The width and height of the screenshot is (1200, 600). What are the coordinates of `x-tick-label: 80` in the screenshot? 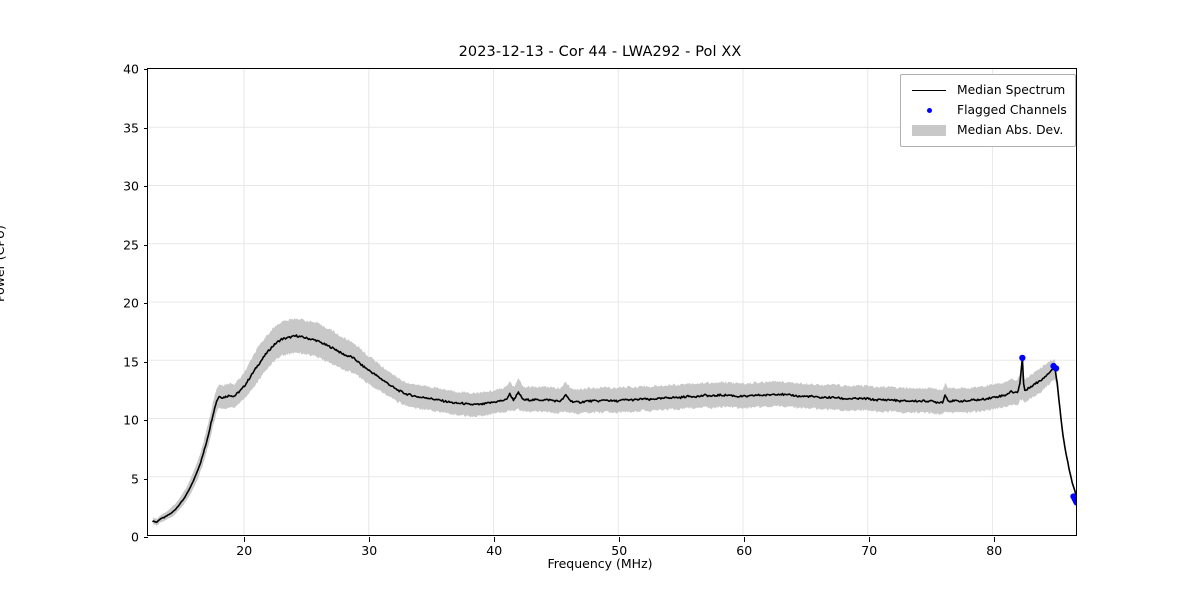 It's located at (994, 550).